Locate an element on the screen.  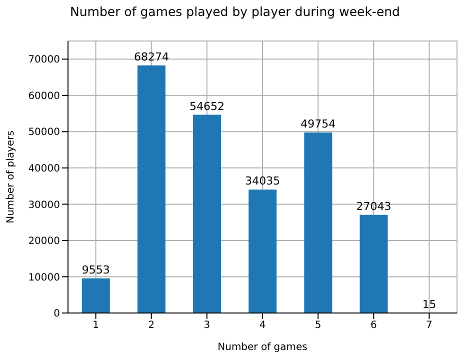
data-label: 9553 is located at coordinates (96, 269).